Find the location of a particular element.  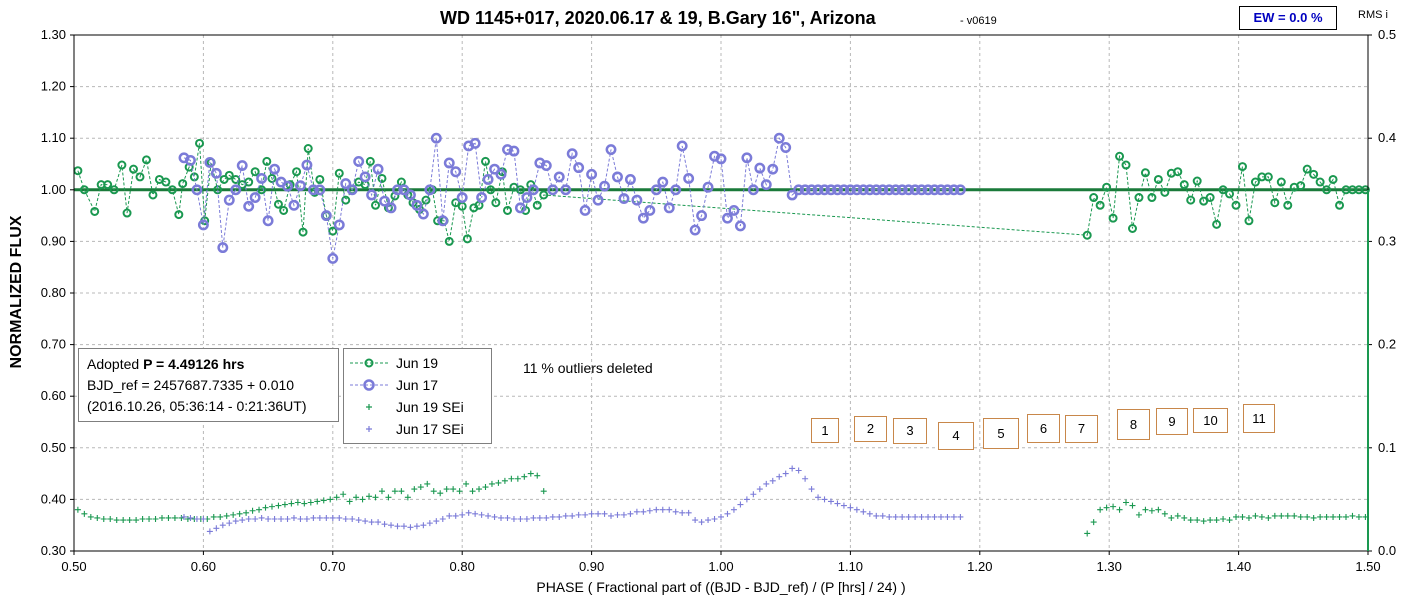

y2-tick-label: 0.2 is located at coordinates (1387, 344).